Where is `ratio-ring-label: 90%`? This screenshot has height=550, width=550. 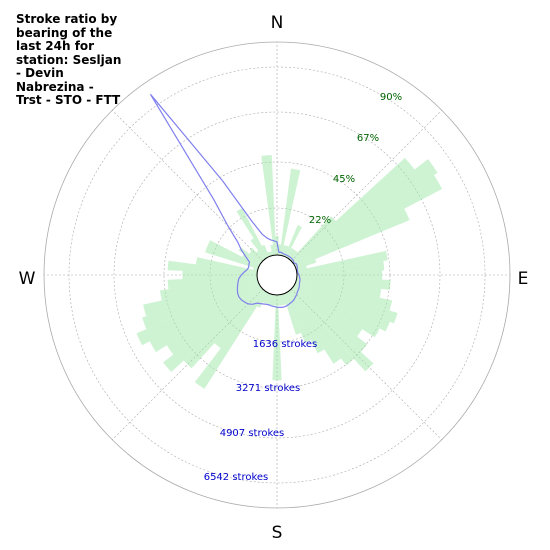 ratio-ring-label: 90% is located at coordinates (391, 97).